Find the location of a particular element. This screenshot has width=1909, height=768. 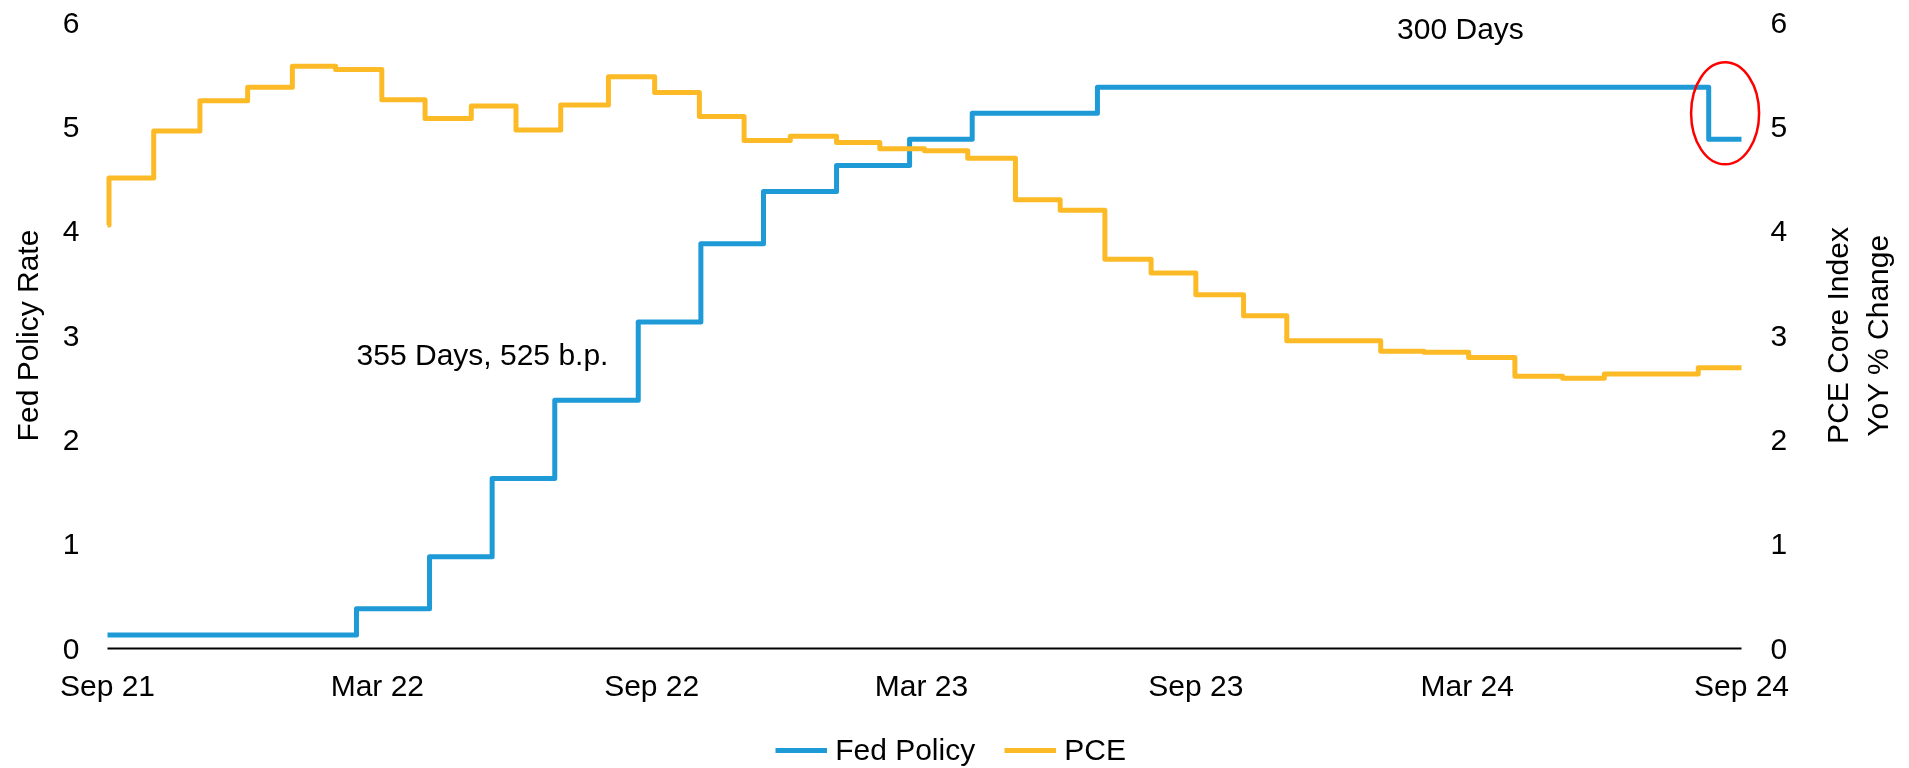

y2-tick-label: 2 is located at coordinates (1779, 439).